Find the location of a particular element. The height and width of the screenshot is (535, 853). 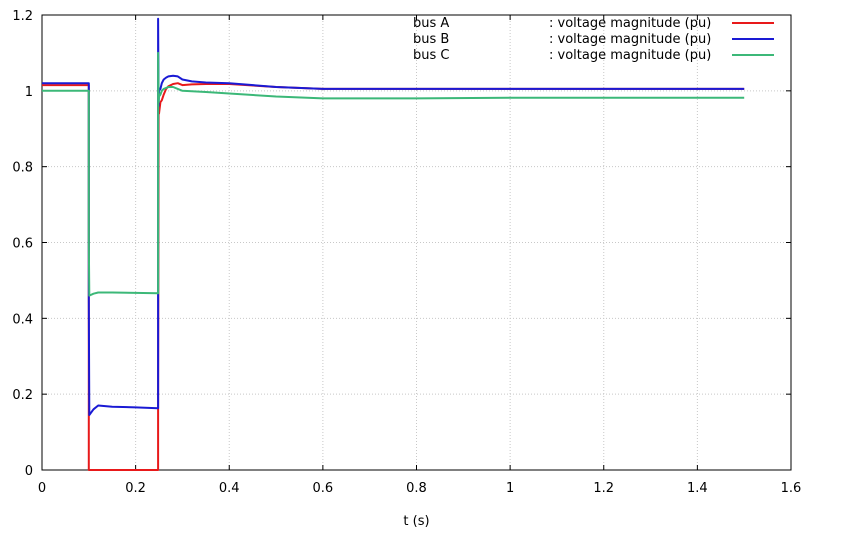

x-tick-label: 1.2 is located at coordinates (603, 488).